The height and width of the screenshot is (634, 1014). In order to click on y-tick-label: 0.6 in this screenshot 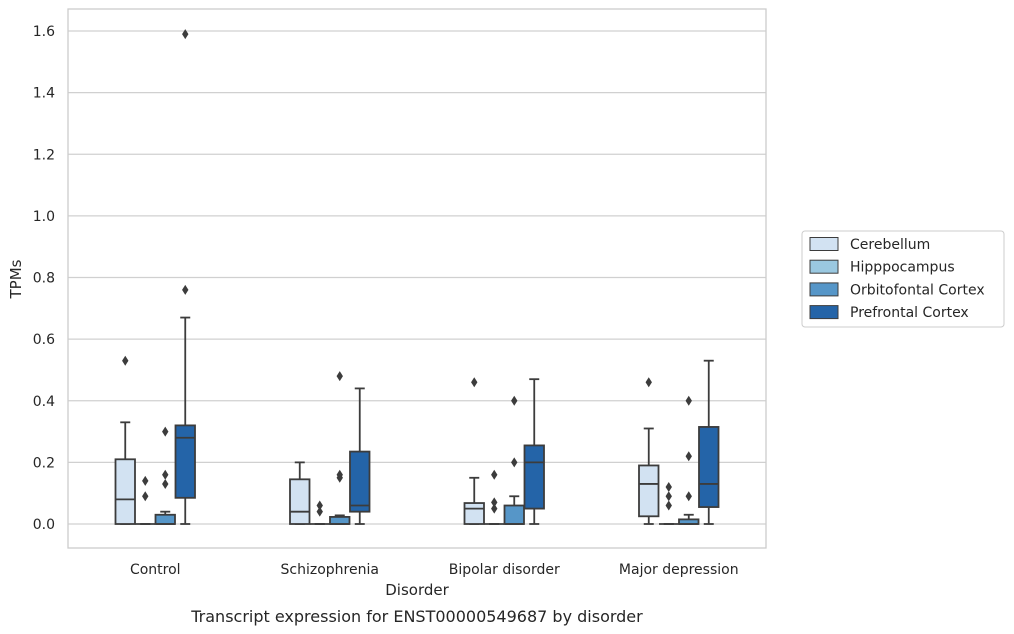, I will do `click(44, 340)`.